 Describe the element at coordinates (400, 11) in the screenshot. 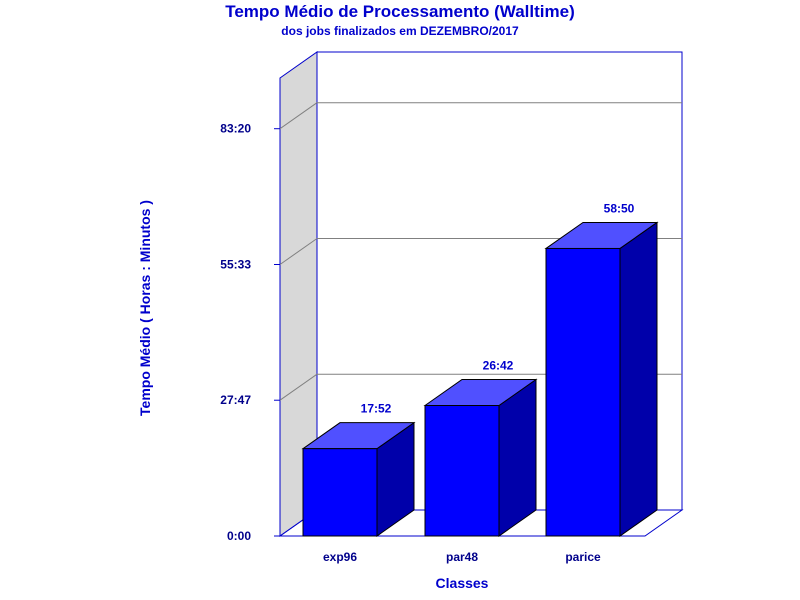

I see `chart-title: Tempo Médio de Processamento (Walltime)` at that location.